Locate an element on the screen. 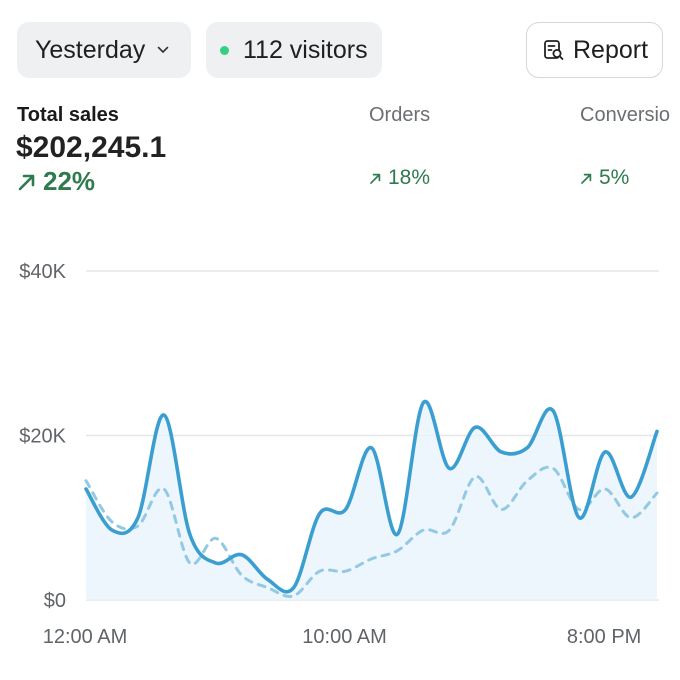 This screenshot has width=680, height=680. y-tick-label: $20K is located at coordinates (42, 437).